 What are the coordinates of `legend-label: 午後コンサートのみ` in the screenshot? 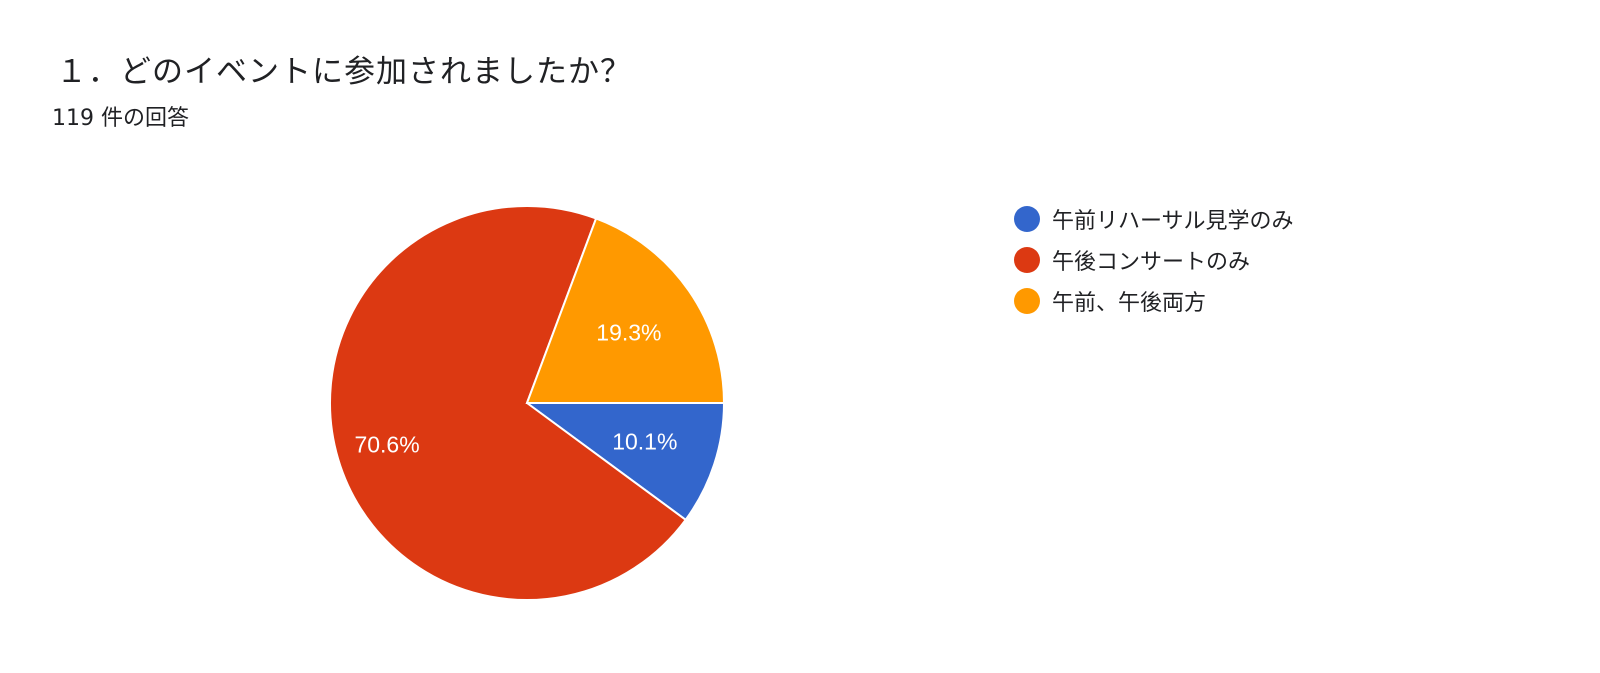 It's located at (1151, 262).